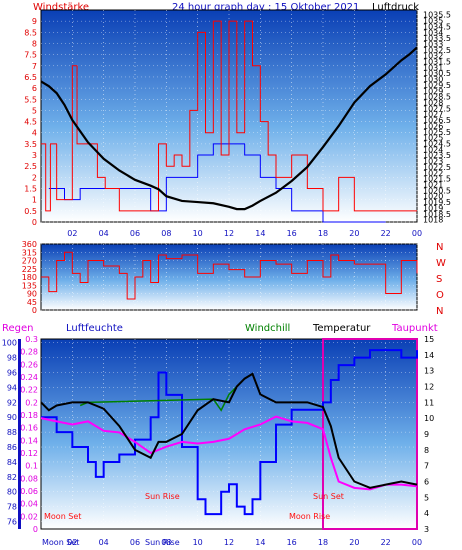 The width and height of the screenshot is (462, 550). I want to click on y-tick-label-temperature: 13, so click(429, 371).